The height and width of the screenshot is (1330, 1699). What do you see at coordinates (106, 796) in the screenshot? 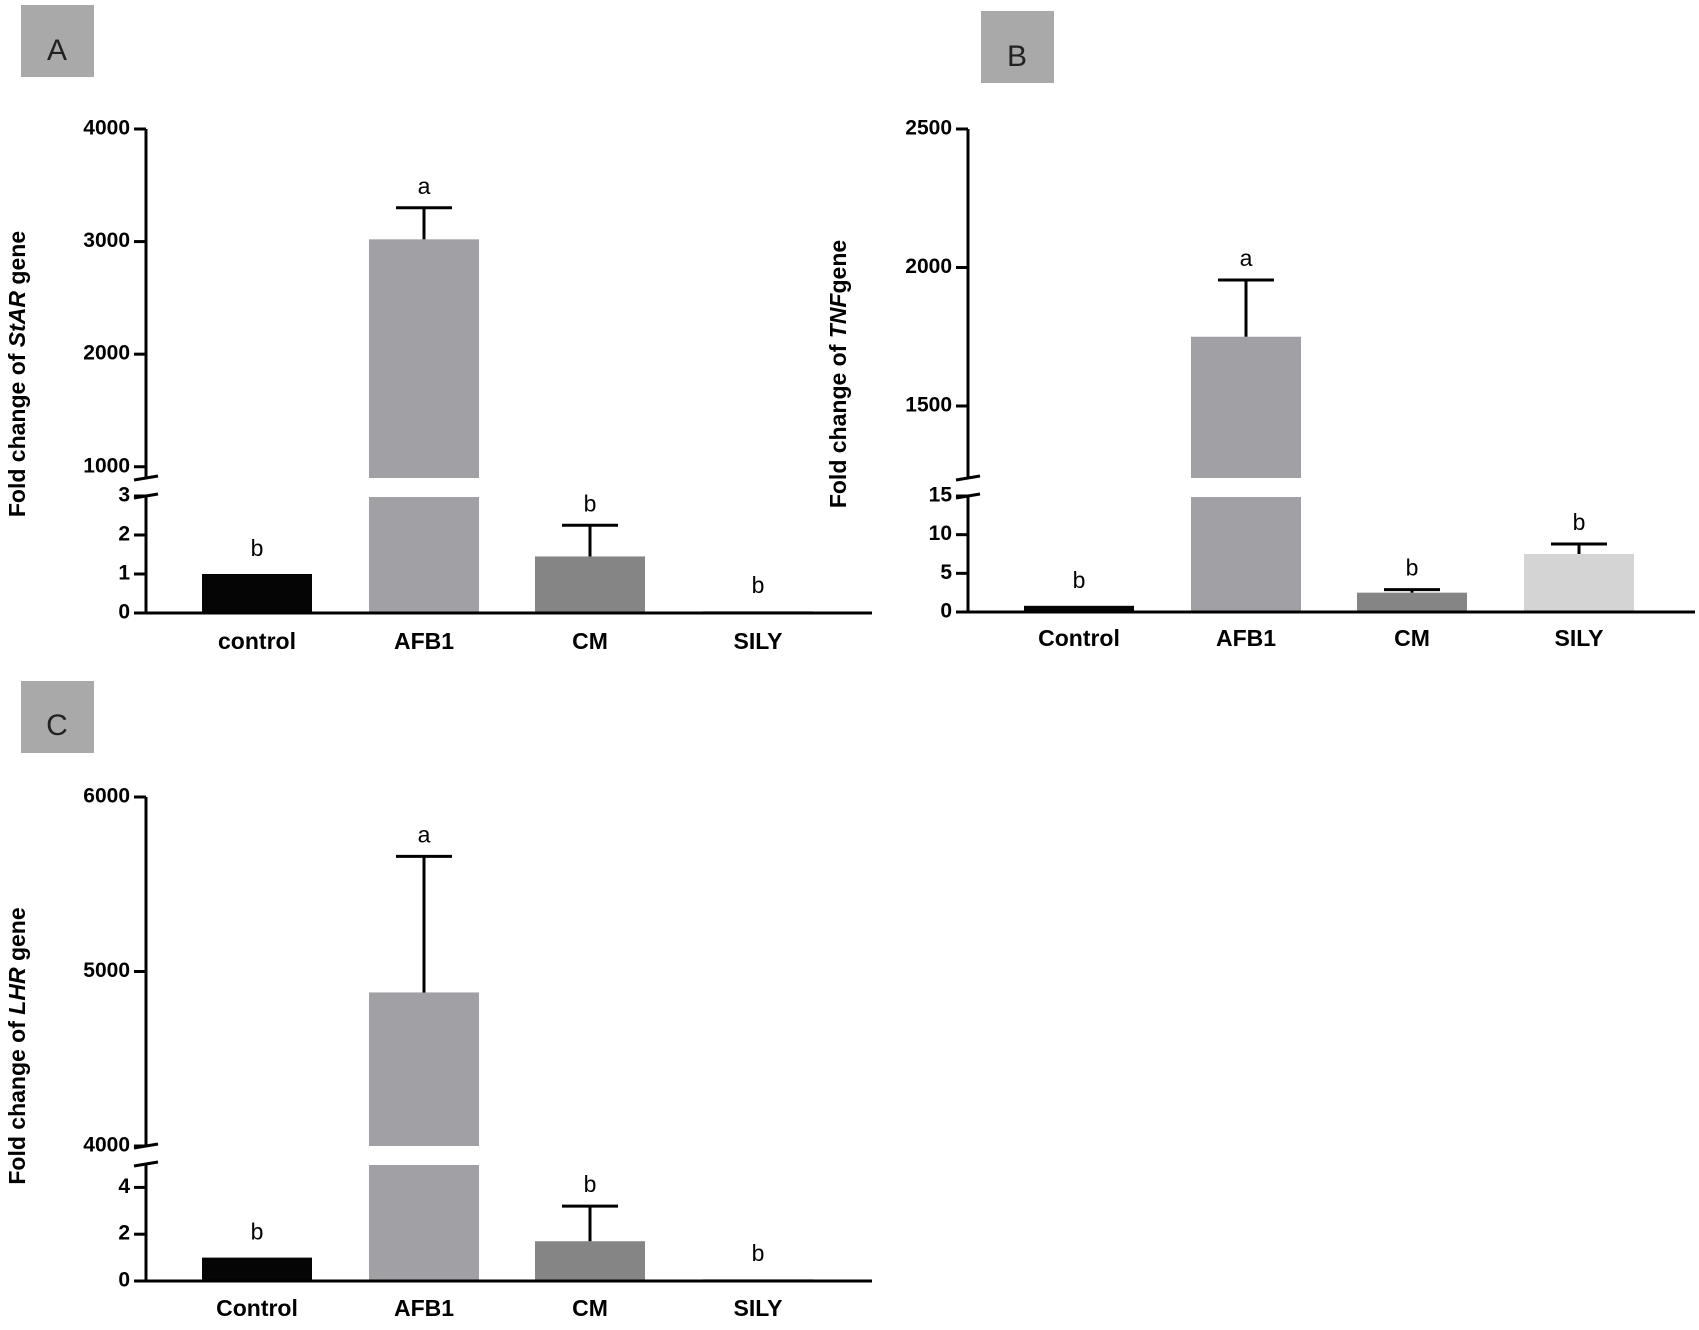
I see `y-tick-label: 6000` at bounding box center [106, 796].